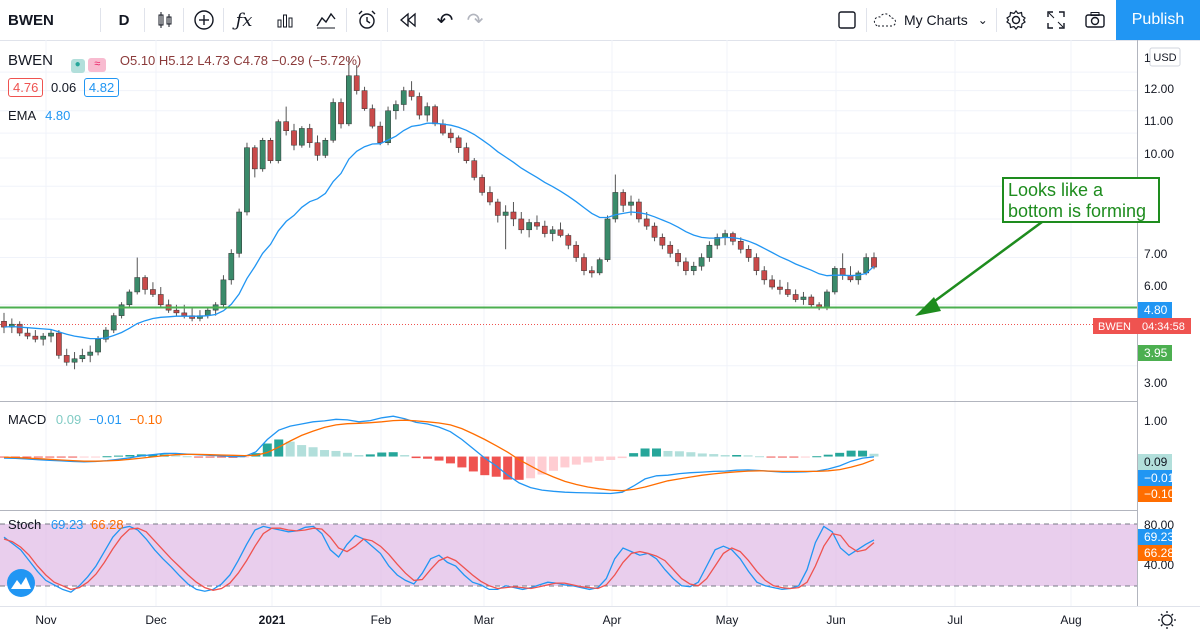 This screenshot has height=644, width=1200. Describe the element at coordinates (22, 115) in the screenshot. I see `ema-legend-label: EMA` at that location.